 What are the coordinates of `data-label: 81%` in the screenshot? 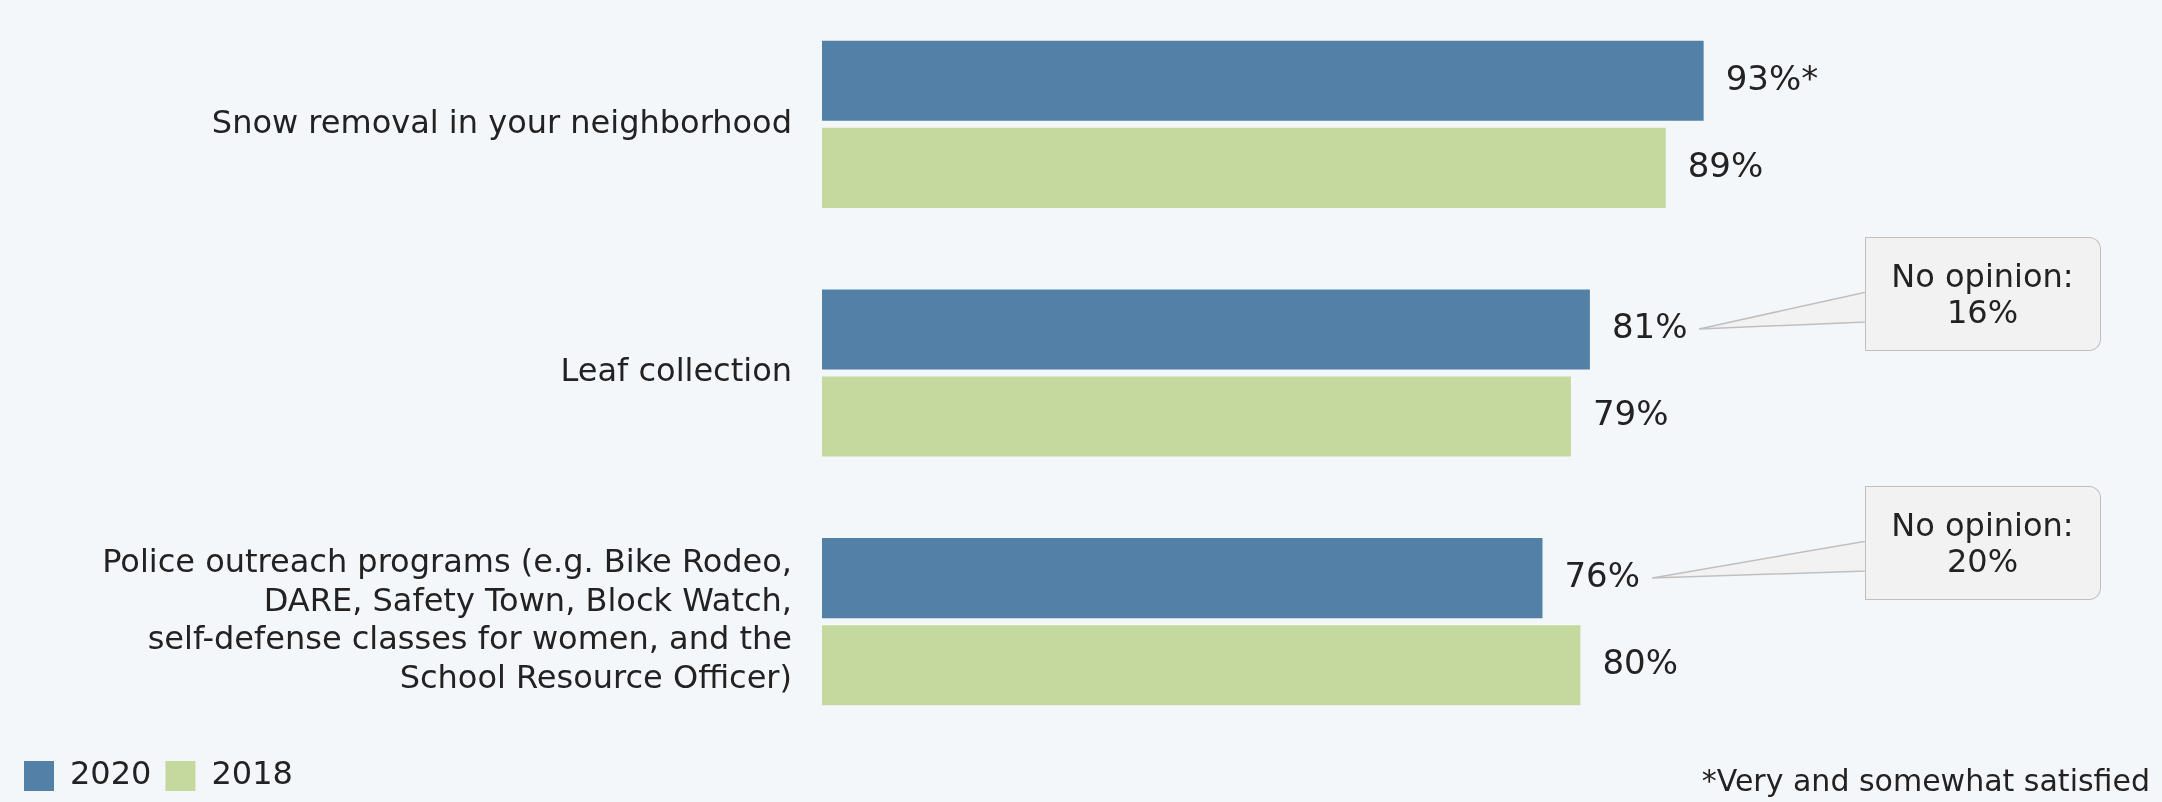 It's located at (1649, 326).